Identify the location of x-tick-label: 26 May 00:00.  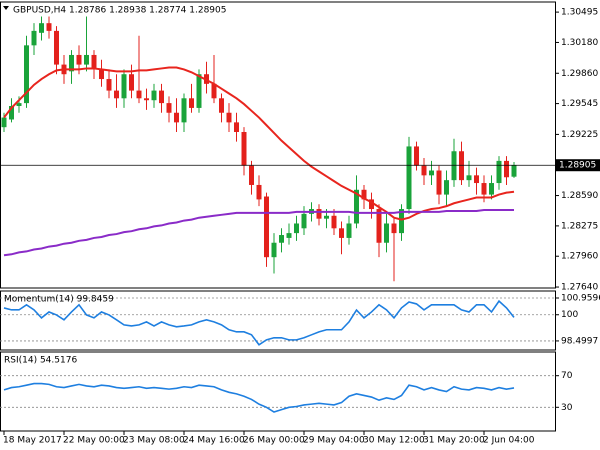
(274, 441).